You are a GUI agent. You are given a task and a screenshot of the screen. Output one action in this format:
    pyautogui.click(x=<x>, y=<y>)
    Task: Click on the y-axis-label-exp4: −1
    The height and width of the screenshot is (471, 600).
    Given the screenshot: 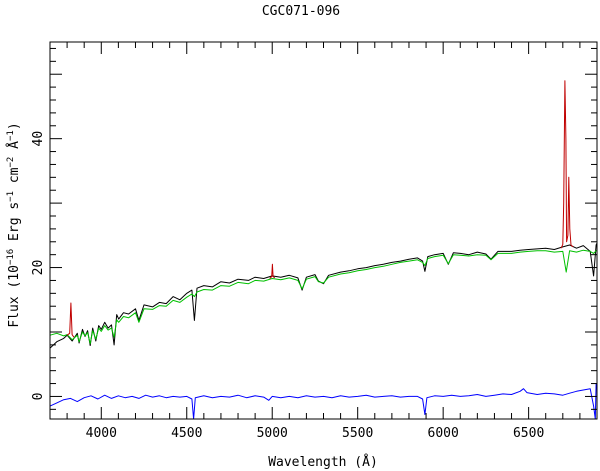 What is the action you would take?
    pyautogui.click(x=11, y=135)
    